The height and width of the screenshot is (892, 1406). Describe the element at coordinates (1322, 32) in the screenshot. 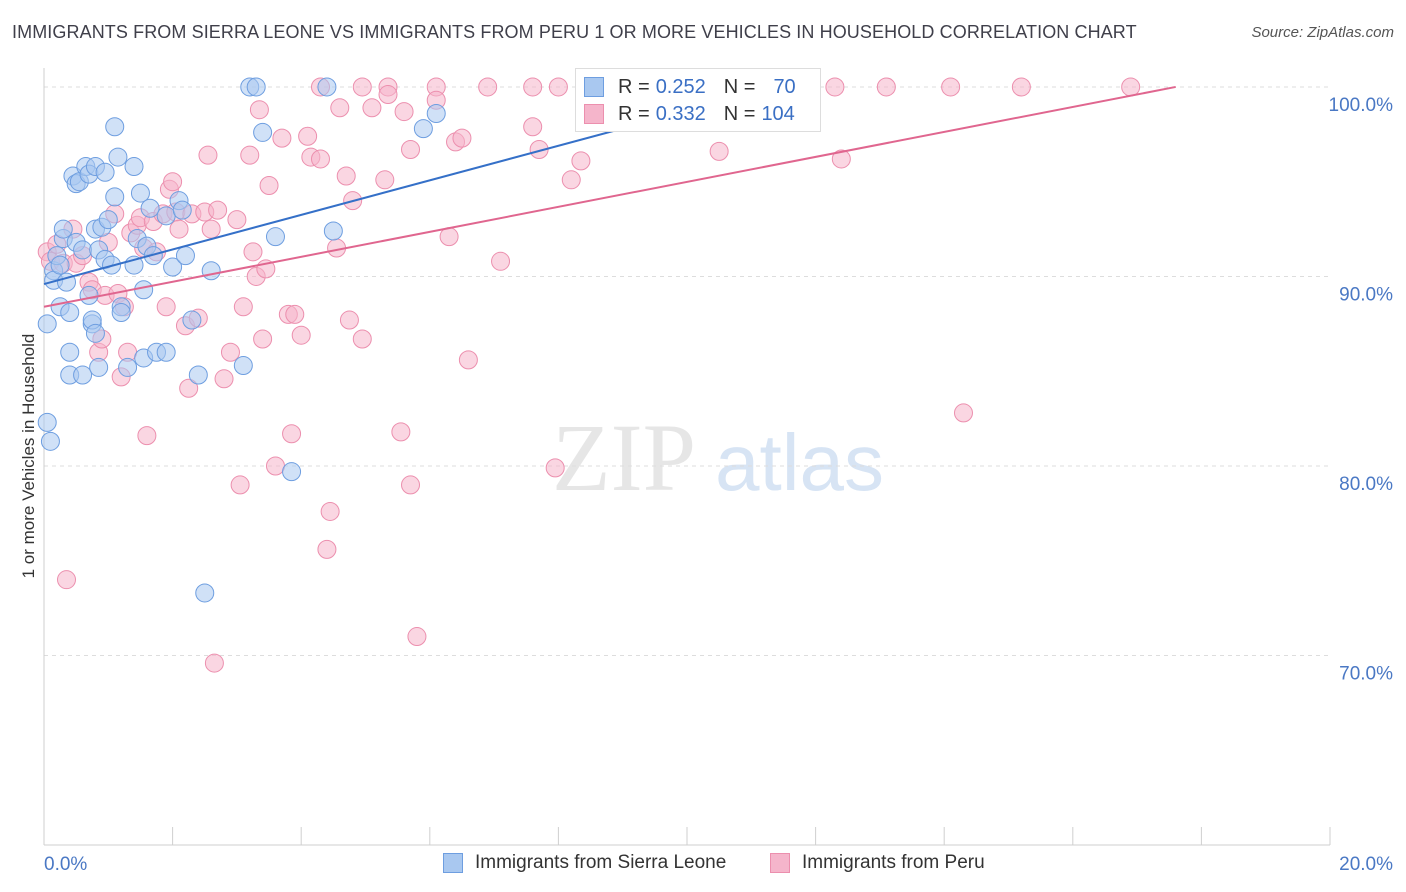

I see `source-label: Source: ZipAtlas.com` at that location.